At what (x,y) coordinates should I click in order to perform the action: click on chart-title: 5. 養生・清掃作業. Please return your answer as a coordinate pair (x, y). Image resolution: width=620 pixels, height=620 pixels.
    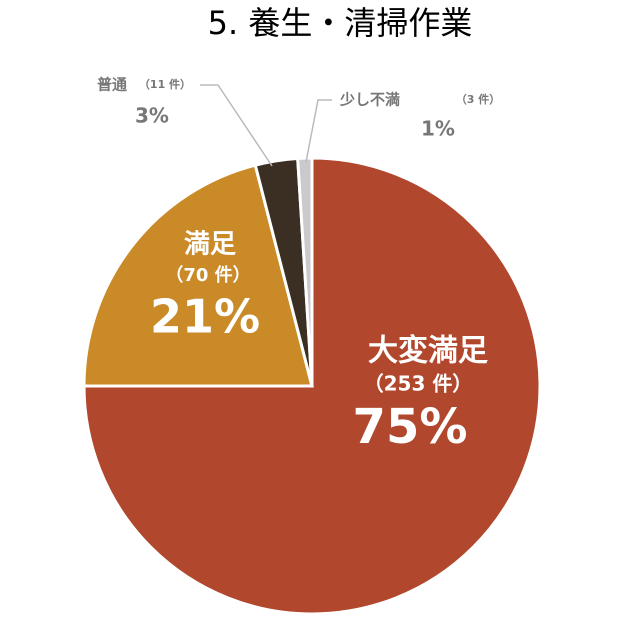
    Looking at the image, I should click on (340, 23).